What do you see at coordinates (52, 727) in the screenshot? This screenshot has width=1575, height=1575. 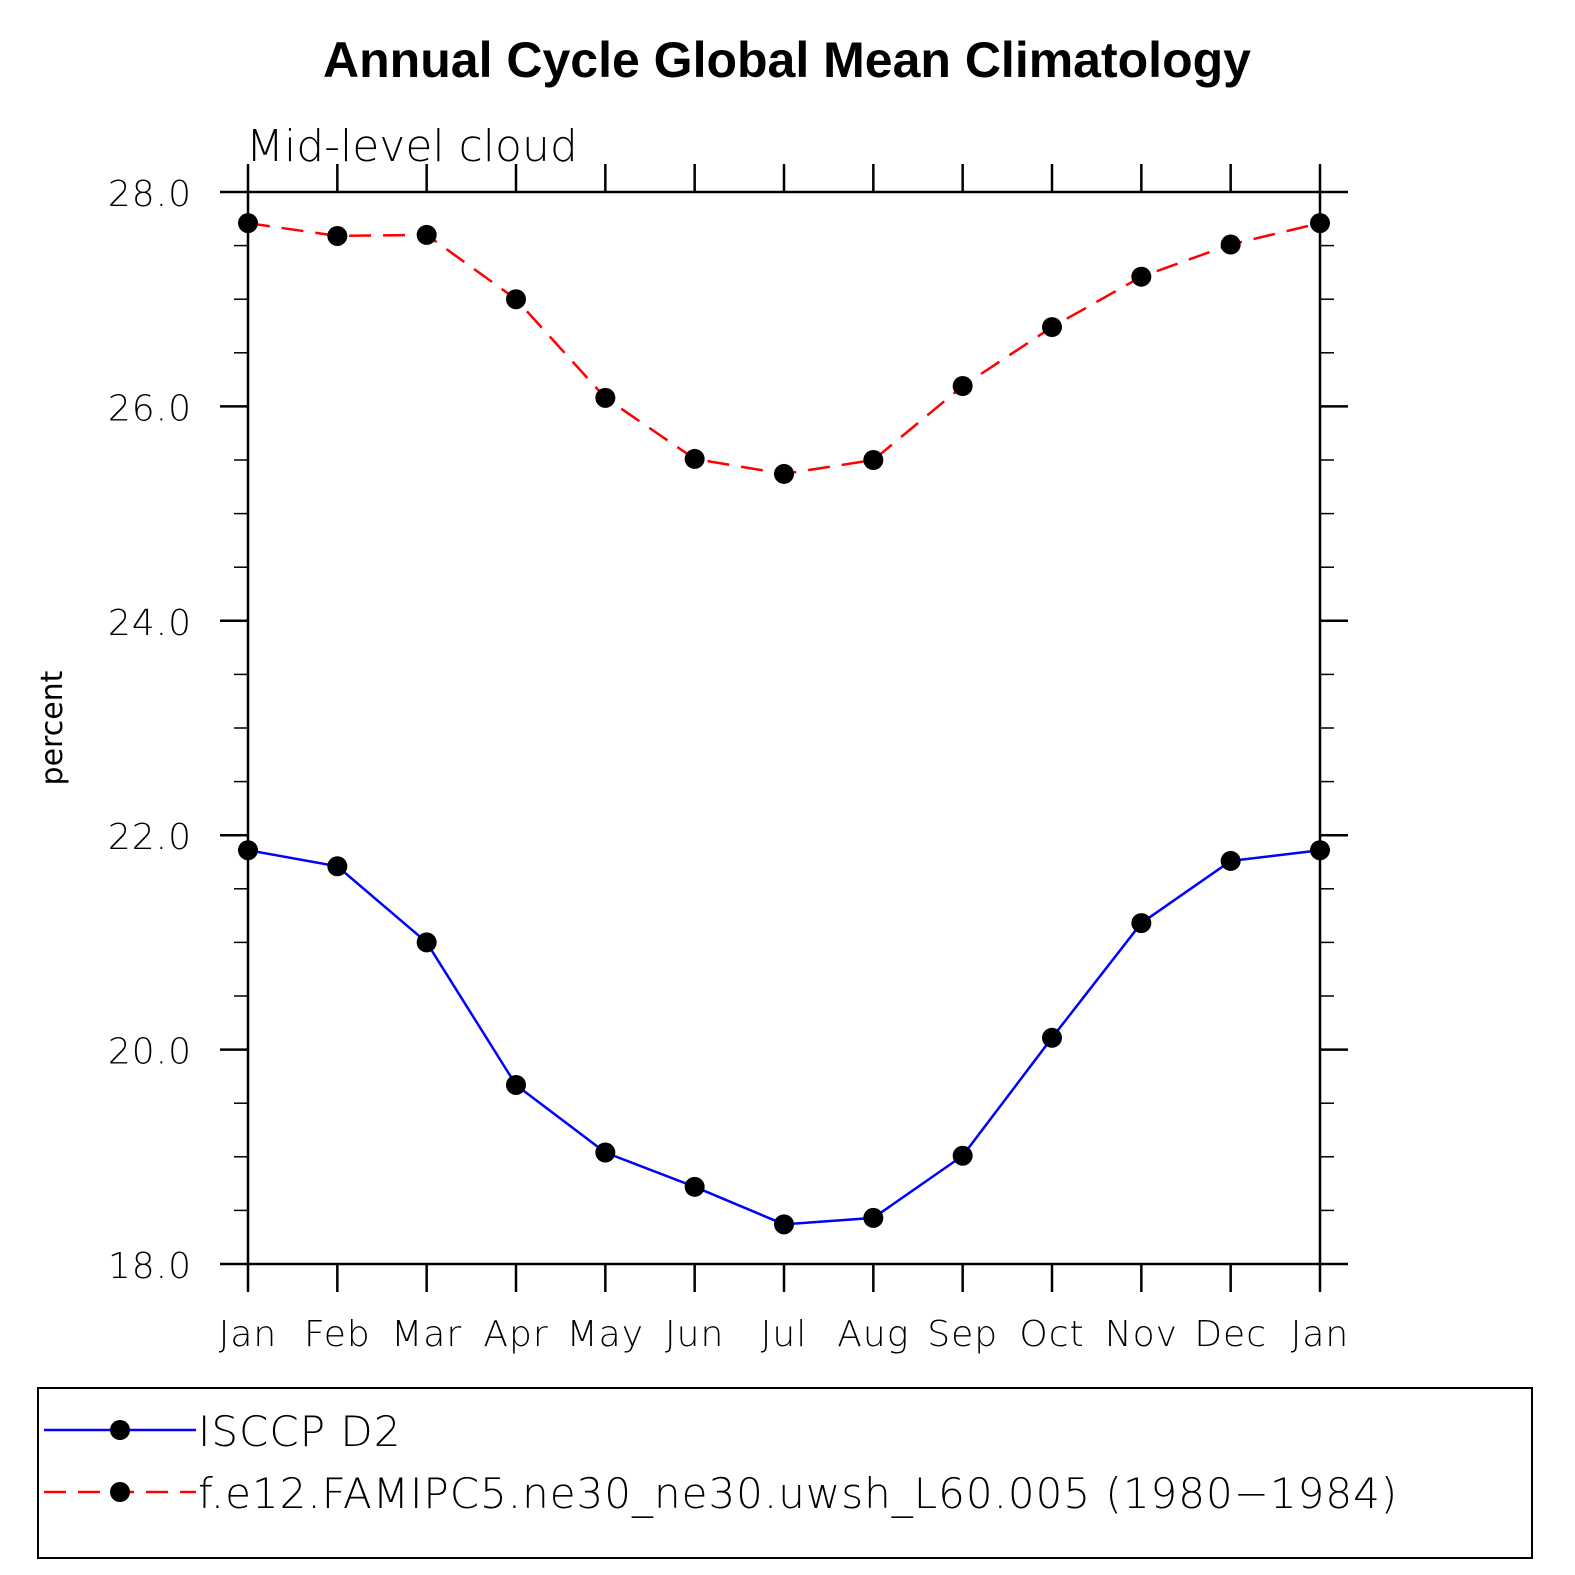 I see `y-axis-label: percent` at bounding box center [52, 727].